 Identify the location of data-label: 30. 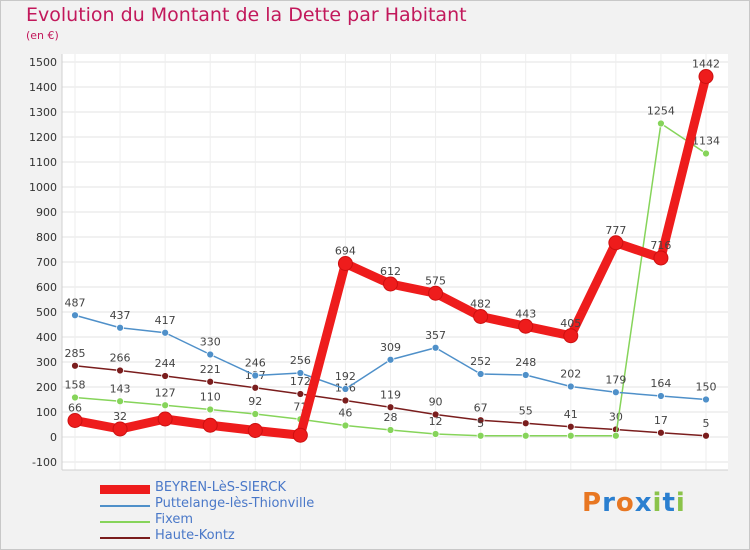
(616, 417).